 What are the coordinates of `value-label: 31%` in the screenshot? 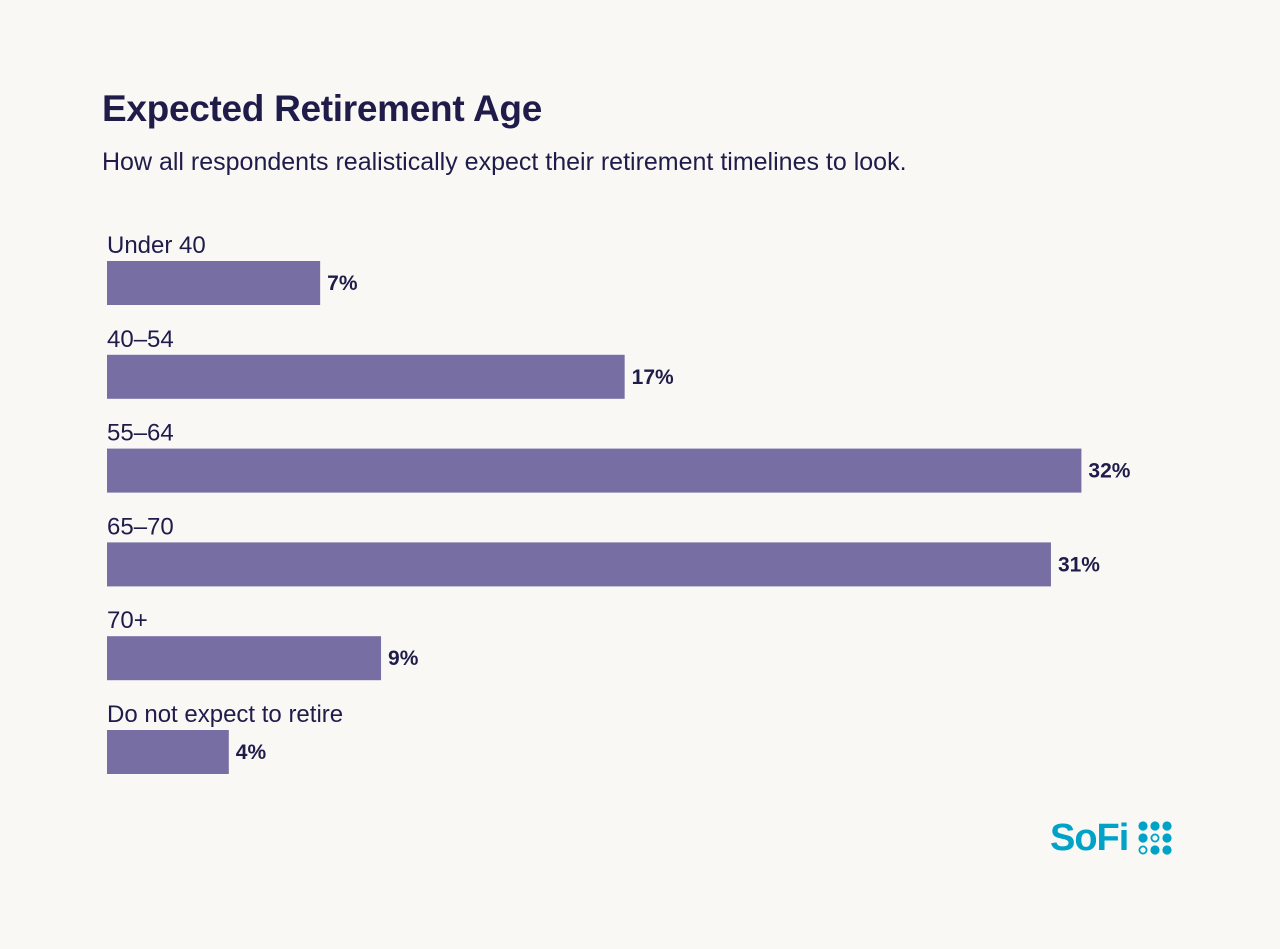 It's located at (1079, 564).